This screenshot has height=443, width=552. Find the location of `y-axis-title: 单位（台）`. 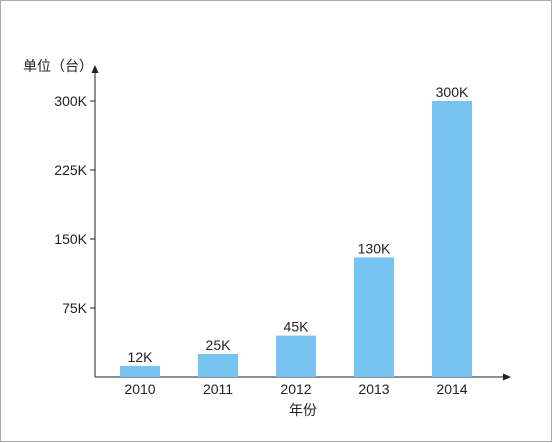

y-axis-title: 单位（台） is located at coordinates (58, 66).